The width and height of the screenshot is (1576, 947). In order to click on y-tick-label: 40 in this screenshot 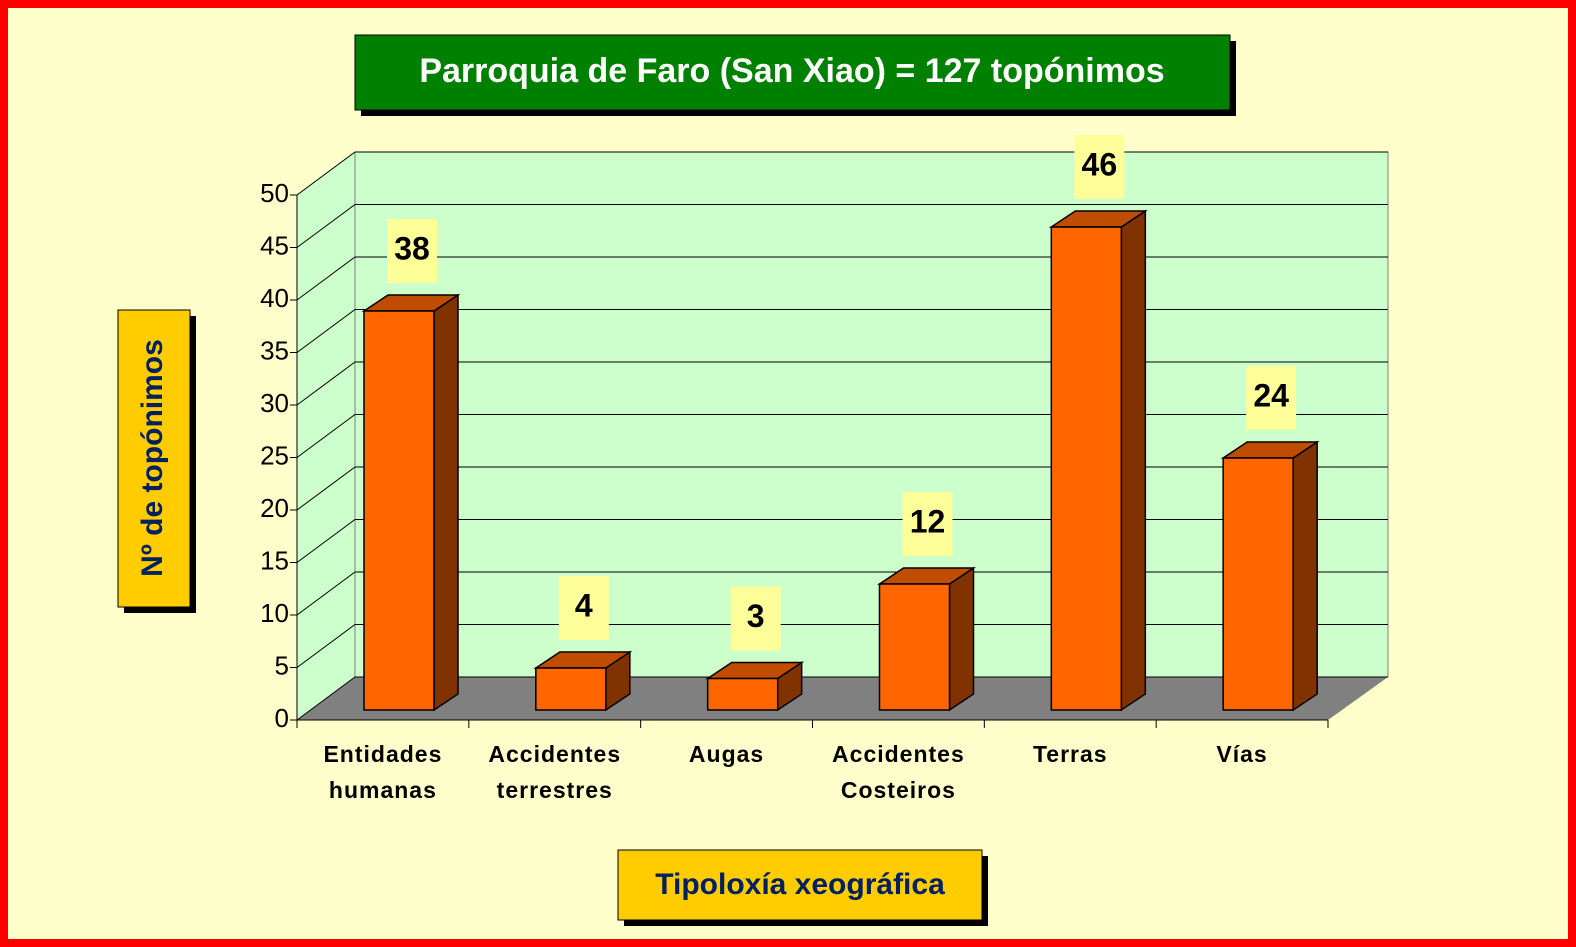, I will do `click(274, 298)`.